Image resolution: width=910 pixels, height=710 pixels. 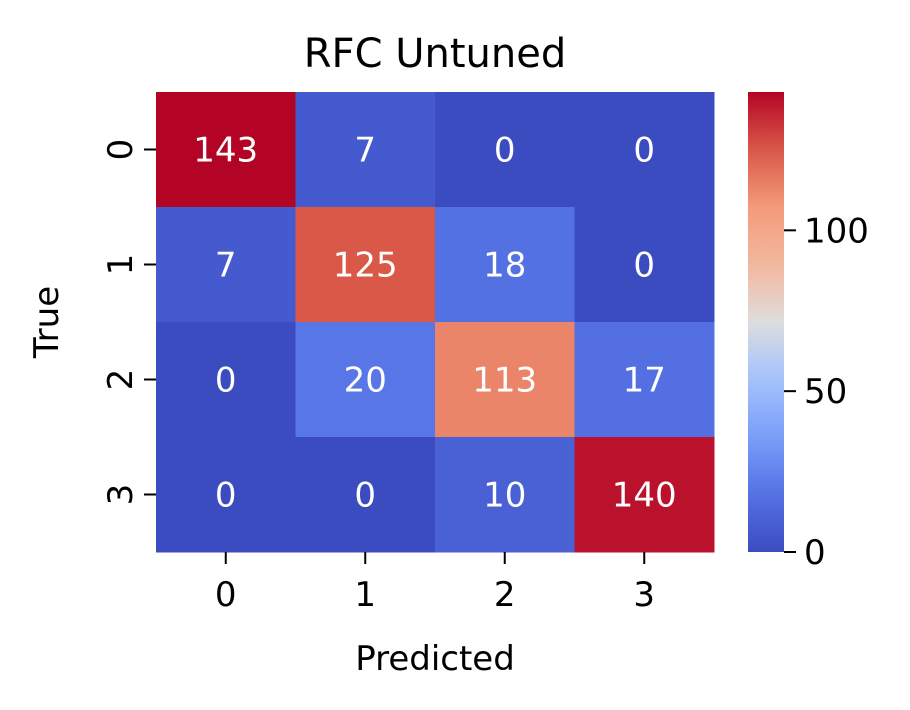 I want to click on colorbar-tick-label: 50, so click(x=825, y=392).